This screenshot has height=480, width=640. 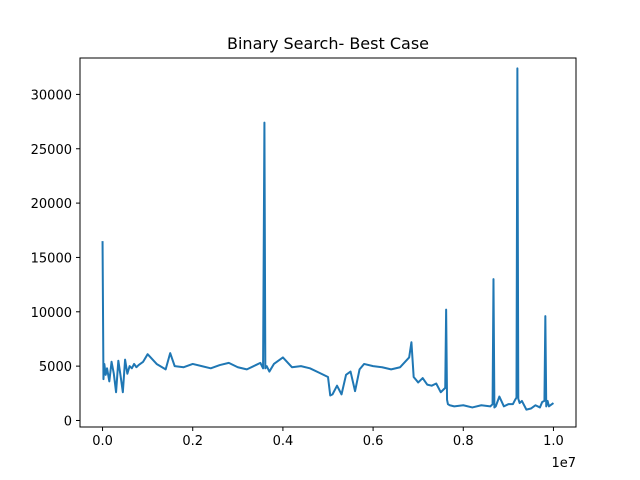 I want to click on y-tick-label: 5000, so click(x=55, y=367).